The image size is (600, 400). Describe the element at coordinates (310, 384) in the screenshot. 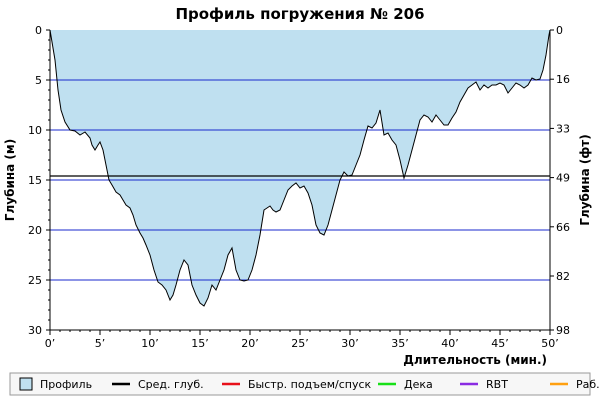

I see `legend-label: Быстр. подъем/спуск` at that location.